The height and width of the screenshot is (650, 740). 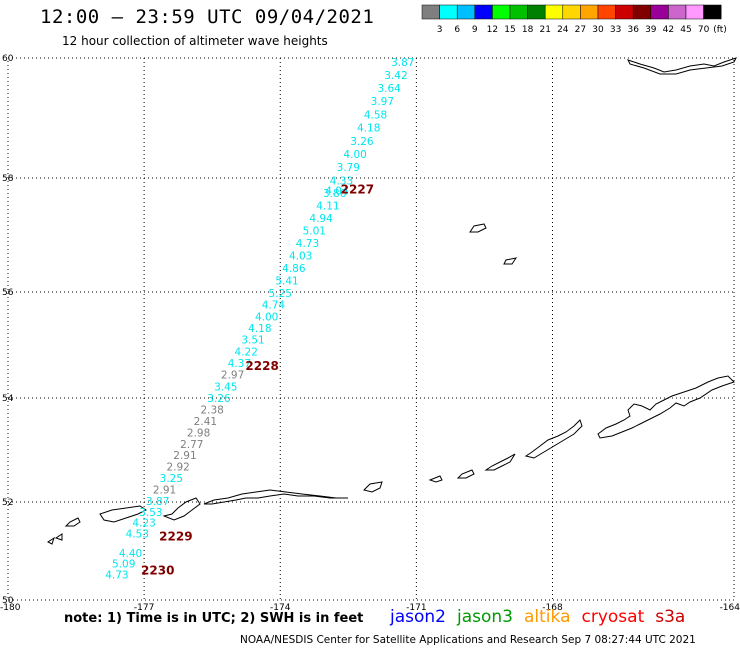 I want to click on satellite-jason2: jason2, so click(x=418, y=617).